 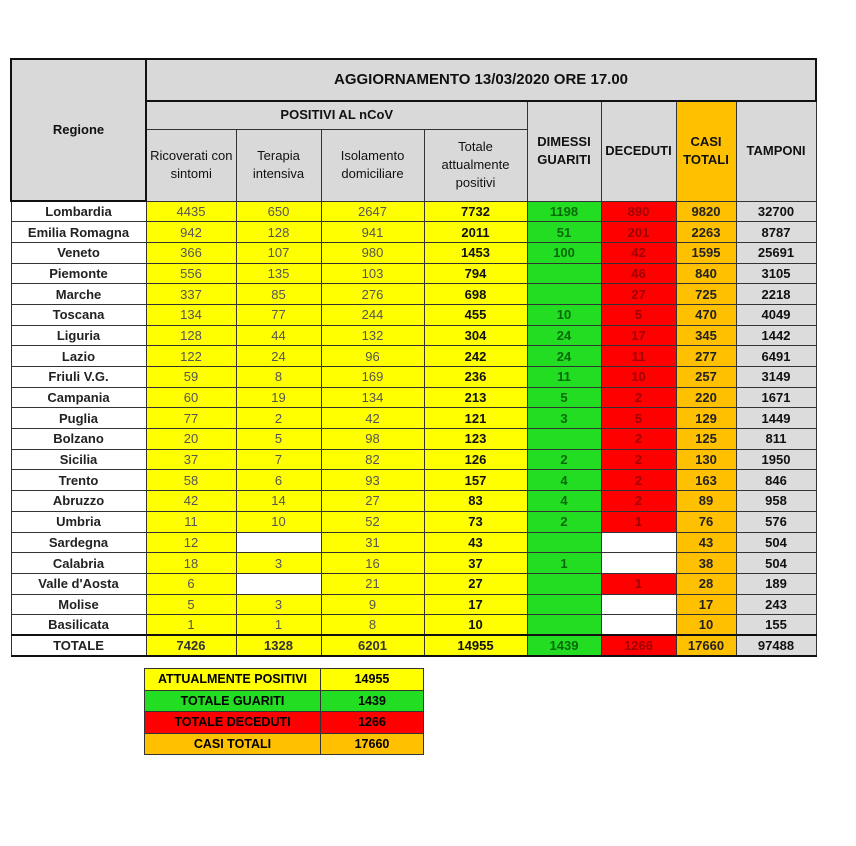 What do you see at coordinates (776, 625) in the screenshot?
I see `cell-tamponi: 155` at bounding box center [776, 625].